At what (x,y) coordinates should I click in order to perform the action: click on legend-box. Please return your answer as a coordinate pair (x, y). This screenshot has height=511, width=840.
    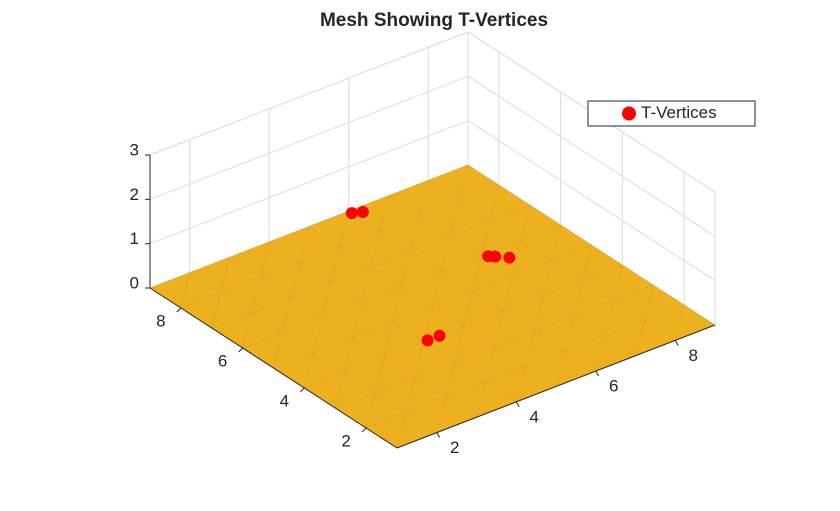
    Looking at the image, I should click on (671, 113).